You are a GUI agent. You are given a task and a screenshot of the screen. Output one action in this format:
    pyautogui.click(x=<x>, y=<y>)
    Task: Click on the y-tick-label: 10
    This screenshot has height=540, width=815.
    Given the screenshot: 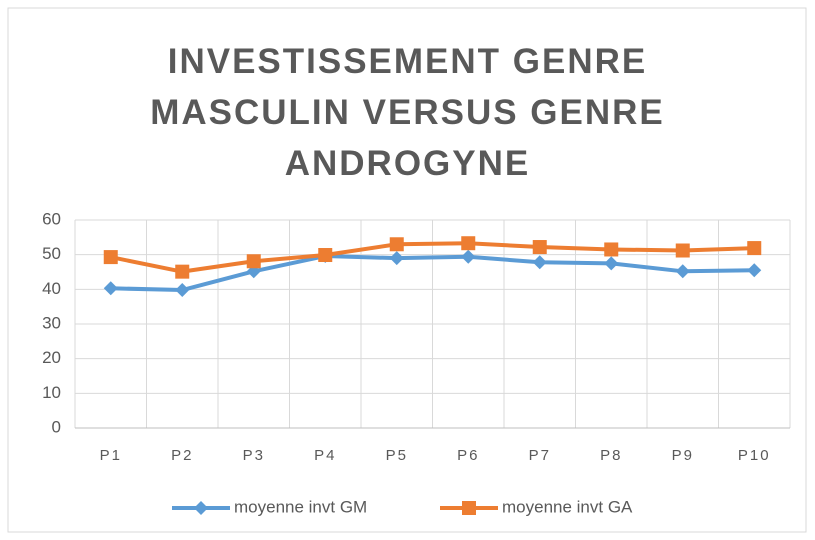 What is the action you would take?
    pyautogui.click(x=51, y=392)
    